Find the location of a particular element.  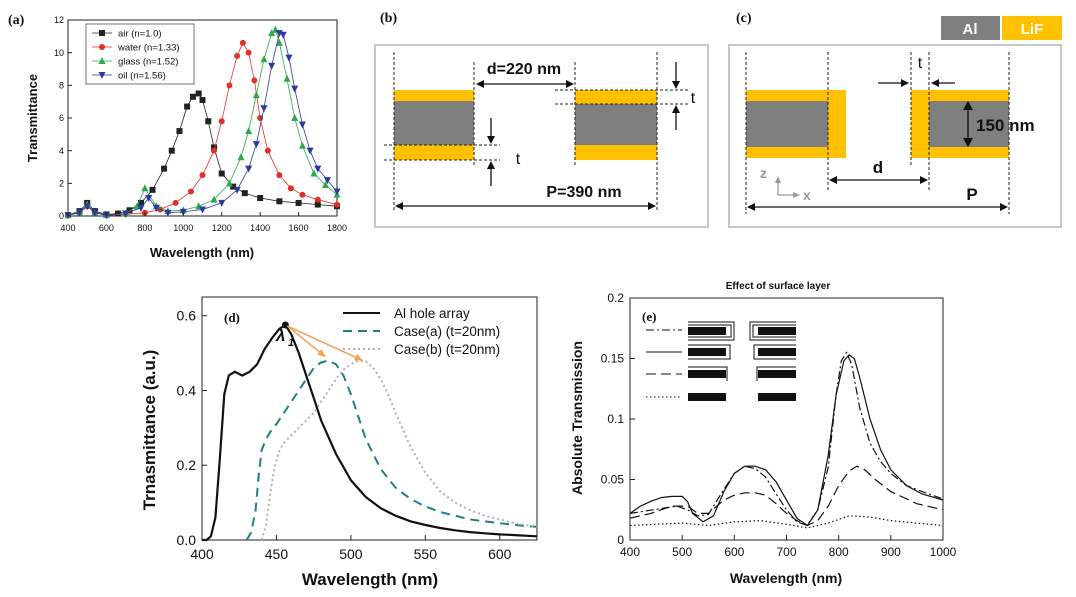

panel-e-xlabel: Wavelength (nm) is located at coordinates (786, 578).